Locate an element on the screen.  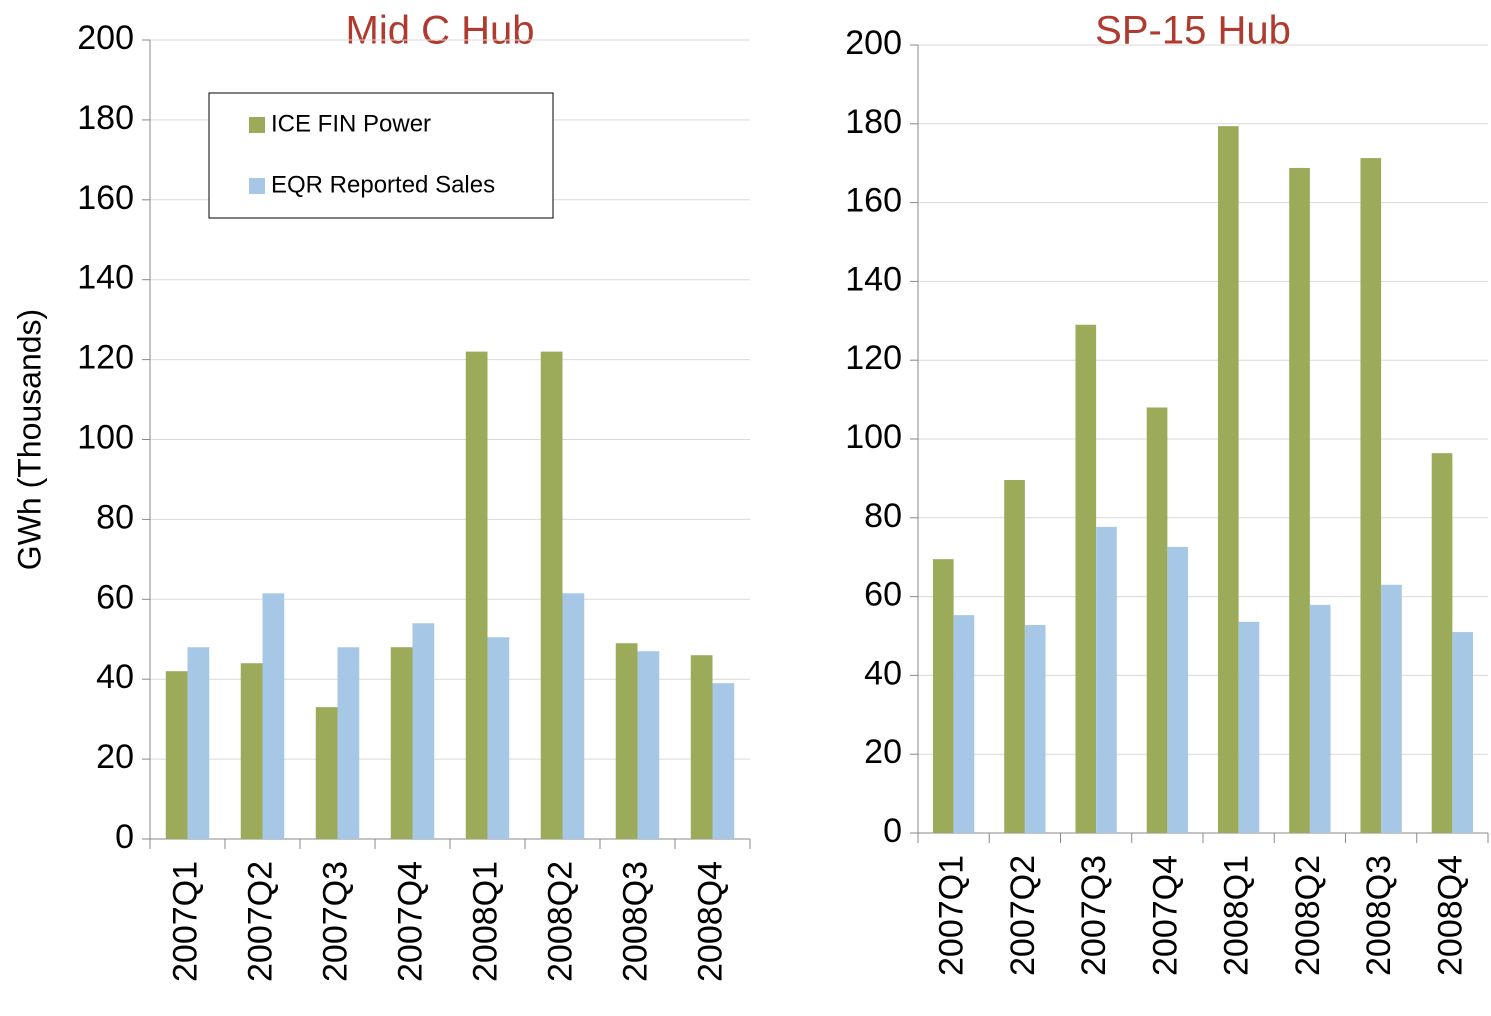
legend-label: EQR Reported Sales is located at coordinates (383, 184).